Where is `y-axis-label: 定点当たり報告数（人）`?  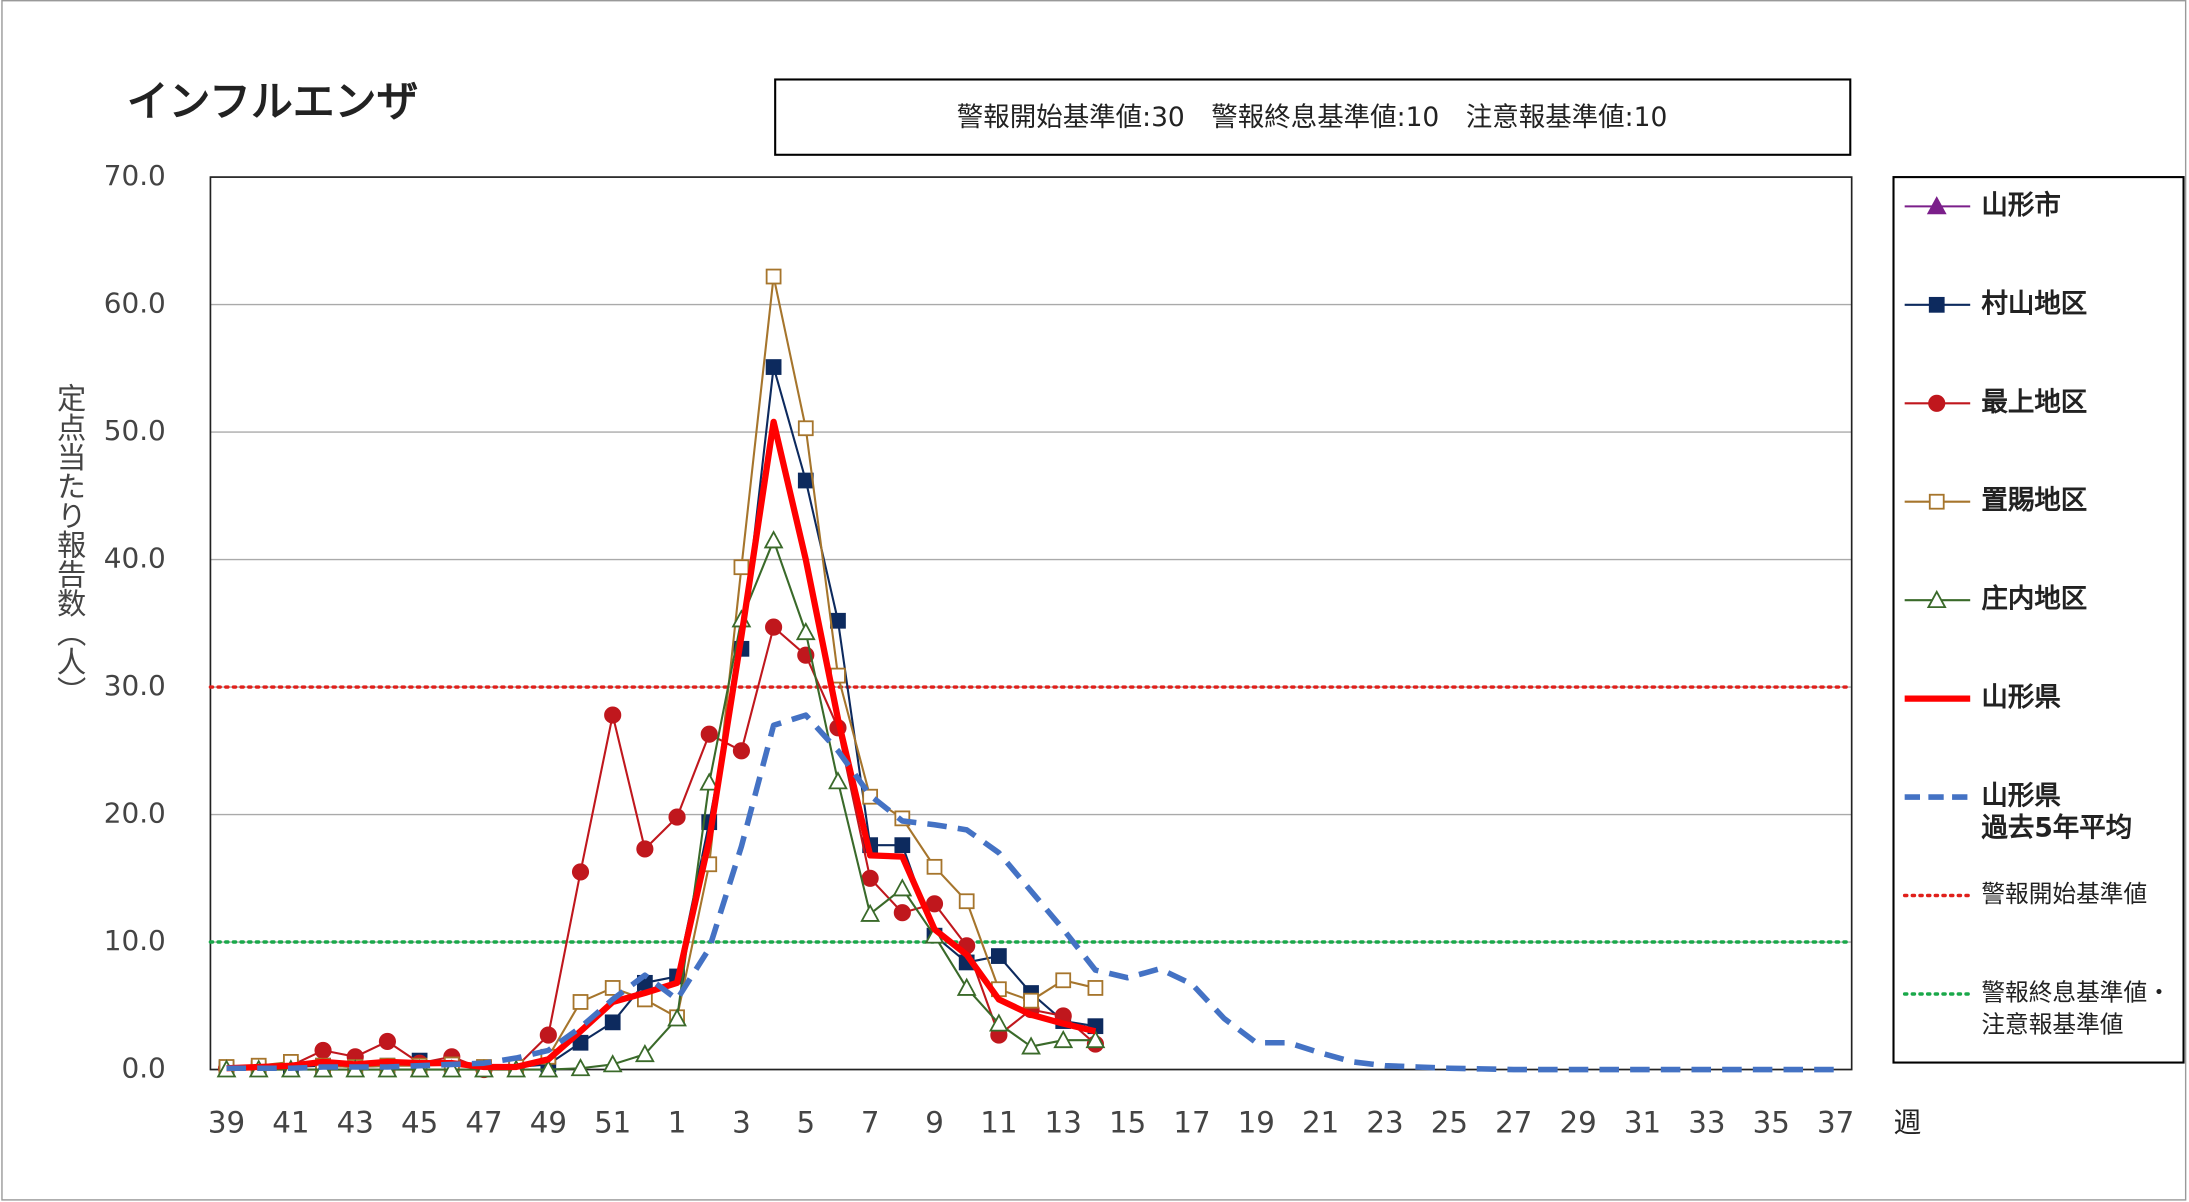
y-axis-label: 定点当たり報告数（人） is located at coordinates (70, 544).